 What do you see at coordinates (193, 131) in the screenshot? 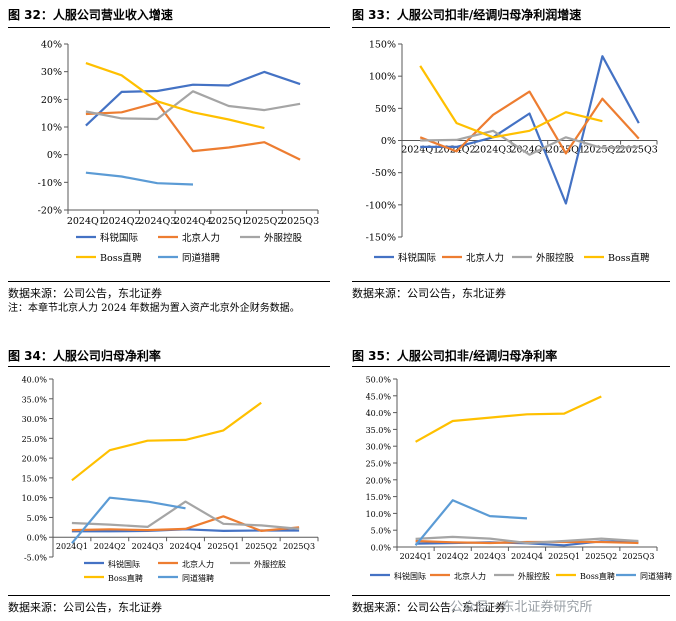
I see `series-line-北京人力` at bounding box center [193, 131].